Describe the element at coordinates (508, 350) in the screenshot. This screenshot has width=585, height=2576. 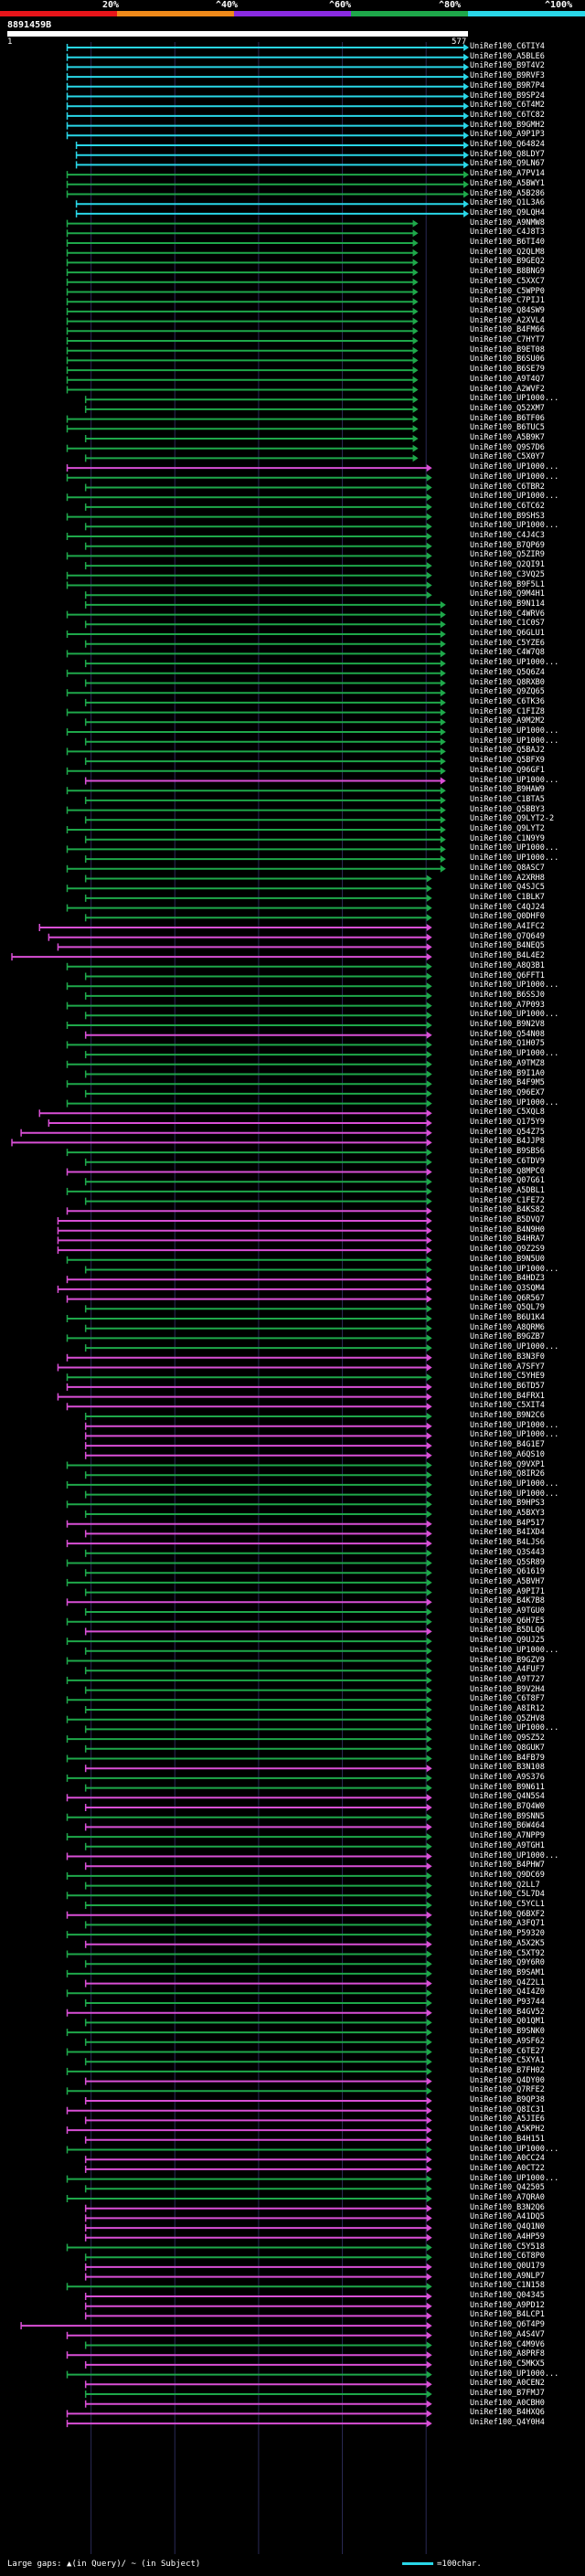
I see `hit-label: UniRef100_B9ET08` at that location.